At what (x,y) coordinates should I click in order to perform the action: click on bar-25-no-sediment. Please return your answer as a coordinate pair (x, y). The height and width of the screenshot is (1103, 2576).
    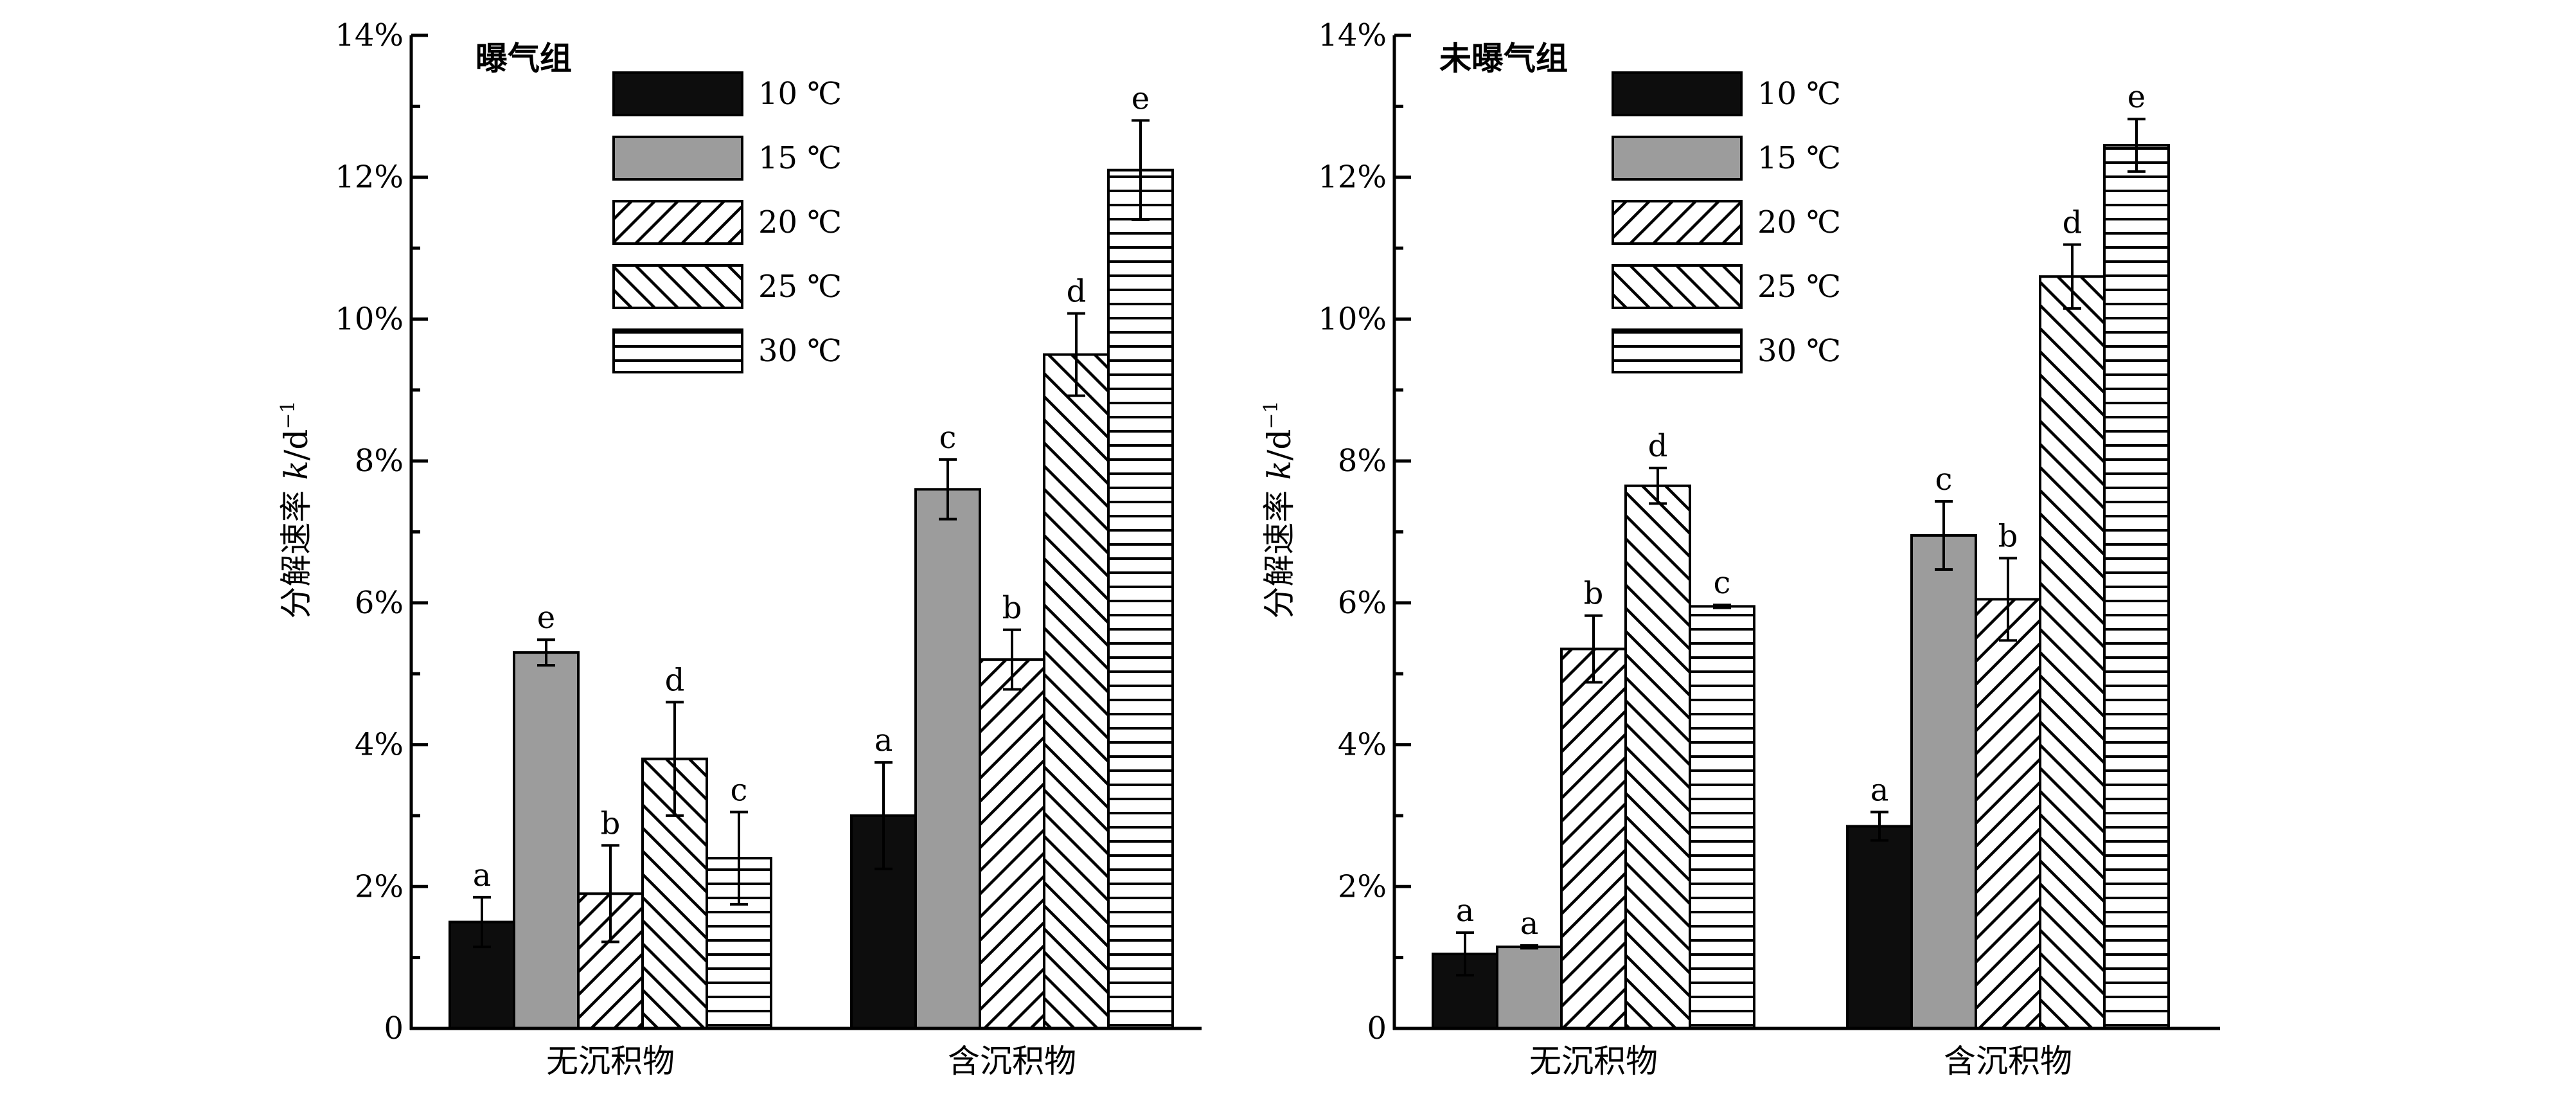
    Looking at the image, I should click on (1658, 757).